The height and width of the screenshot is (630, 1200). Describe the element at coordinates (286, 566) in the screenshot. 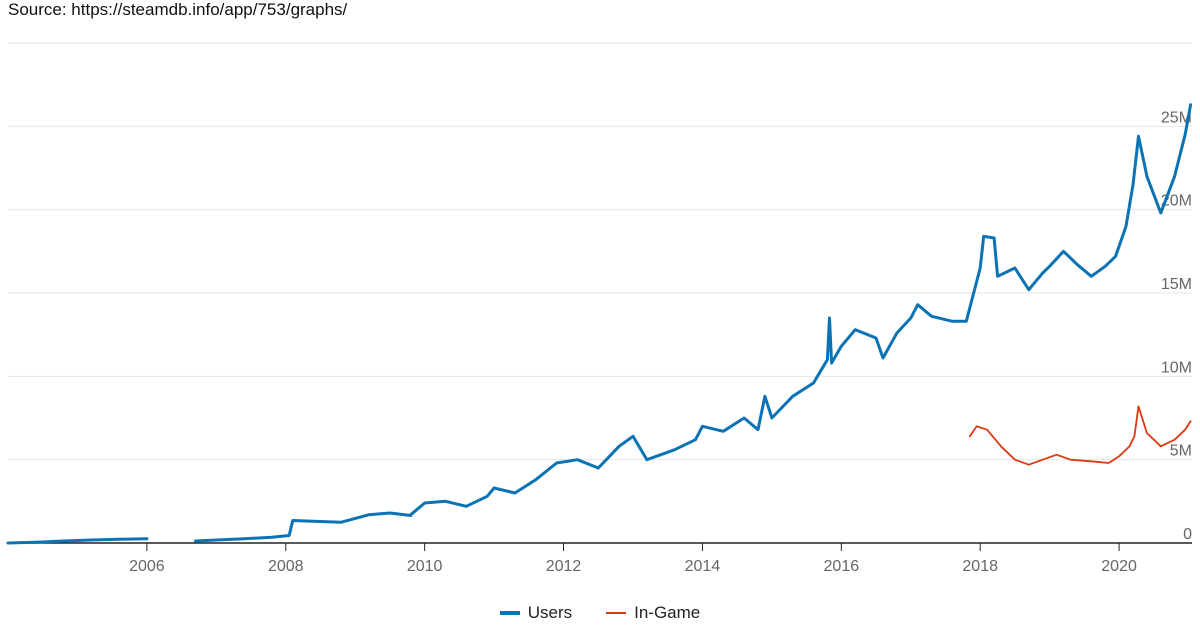

I see `x-tick-label: 2008` at that location.